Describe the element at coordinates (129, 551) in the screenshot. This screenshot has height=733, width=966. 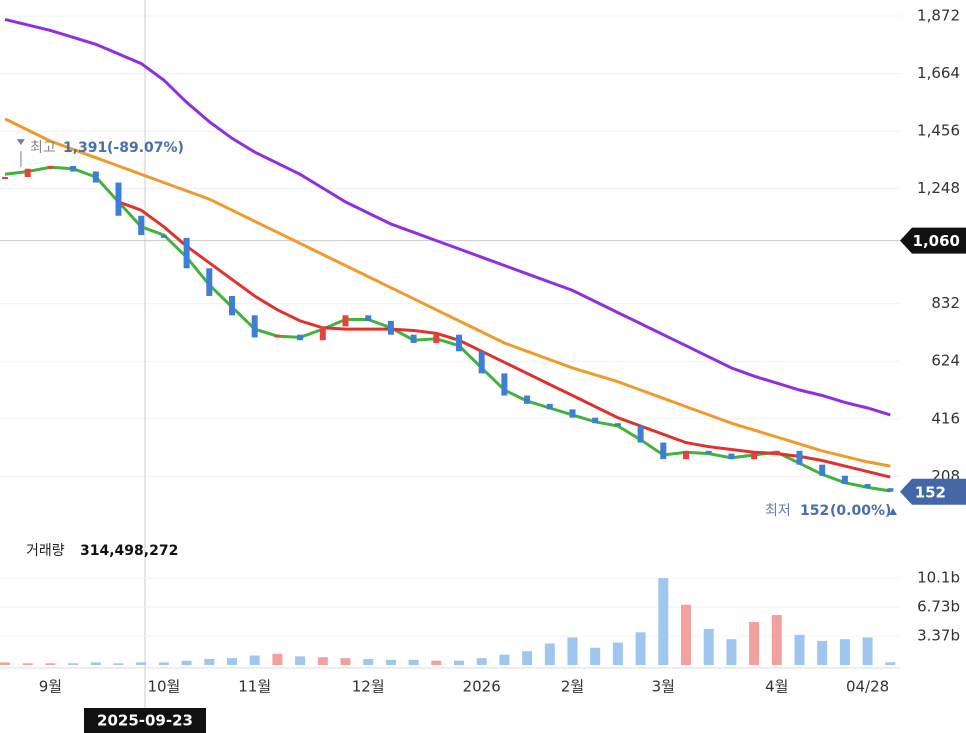
I see `volume-current: 314,498,272` at that location.